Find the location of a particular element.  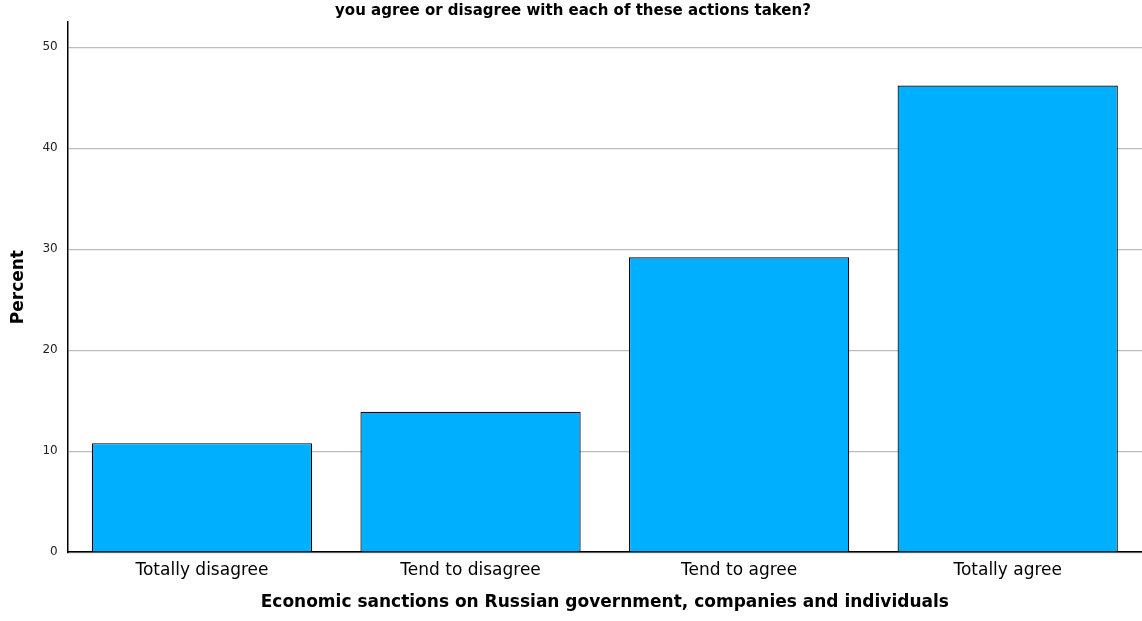

y-tick-label: 10 is located at coordinates (50, 450).